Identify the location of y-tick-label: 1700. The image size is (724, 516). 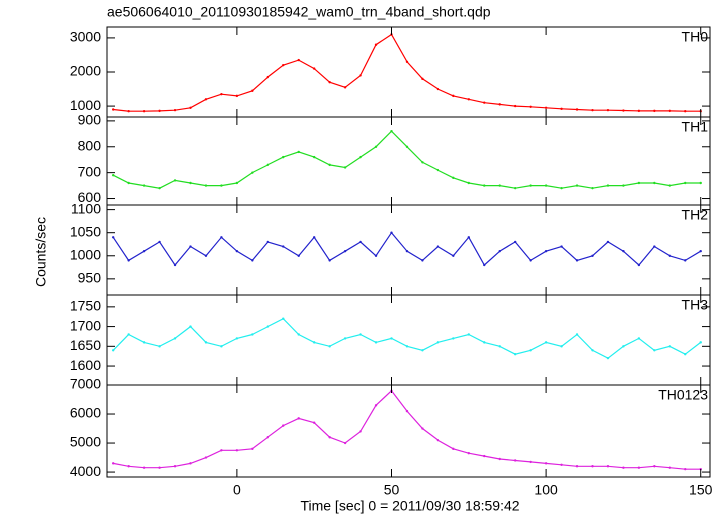
(85, 325).